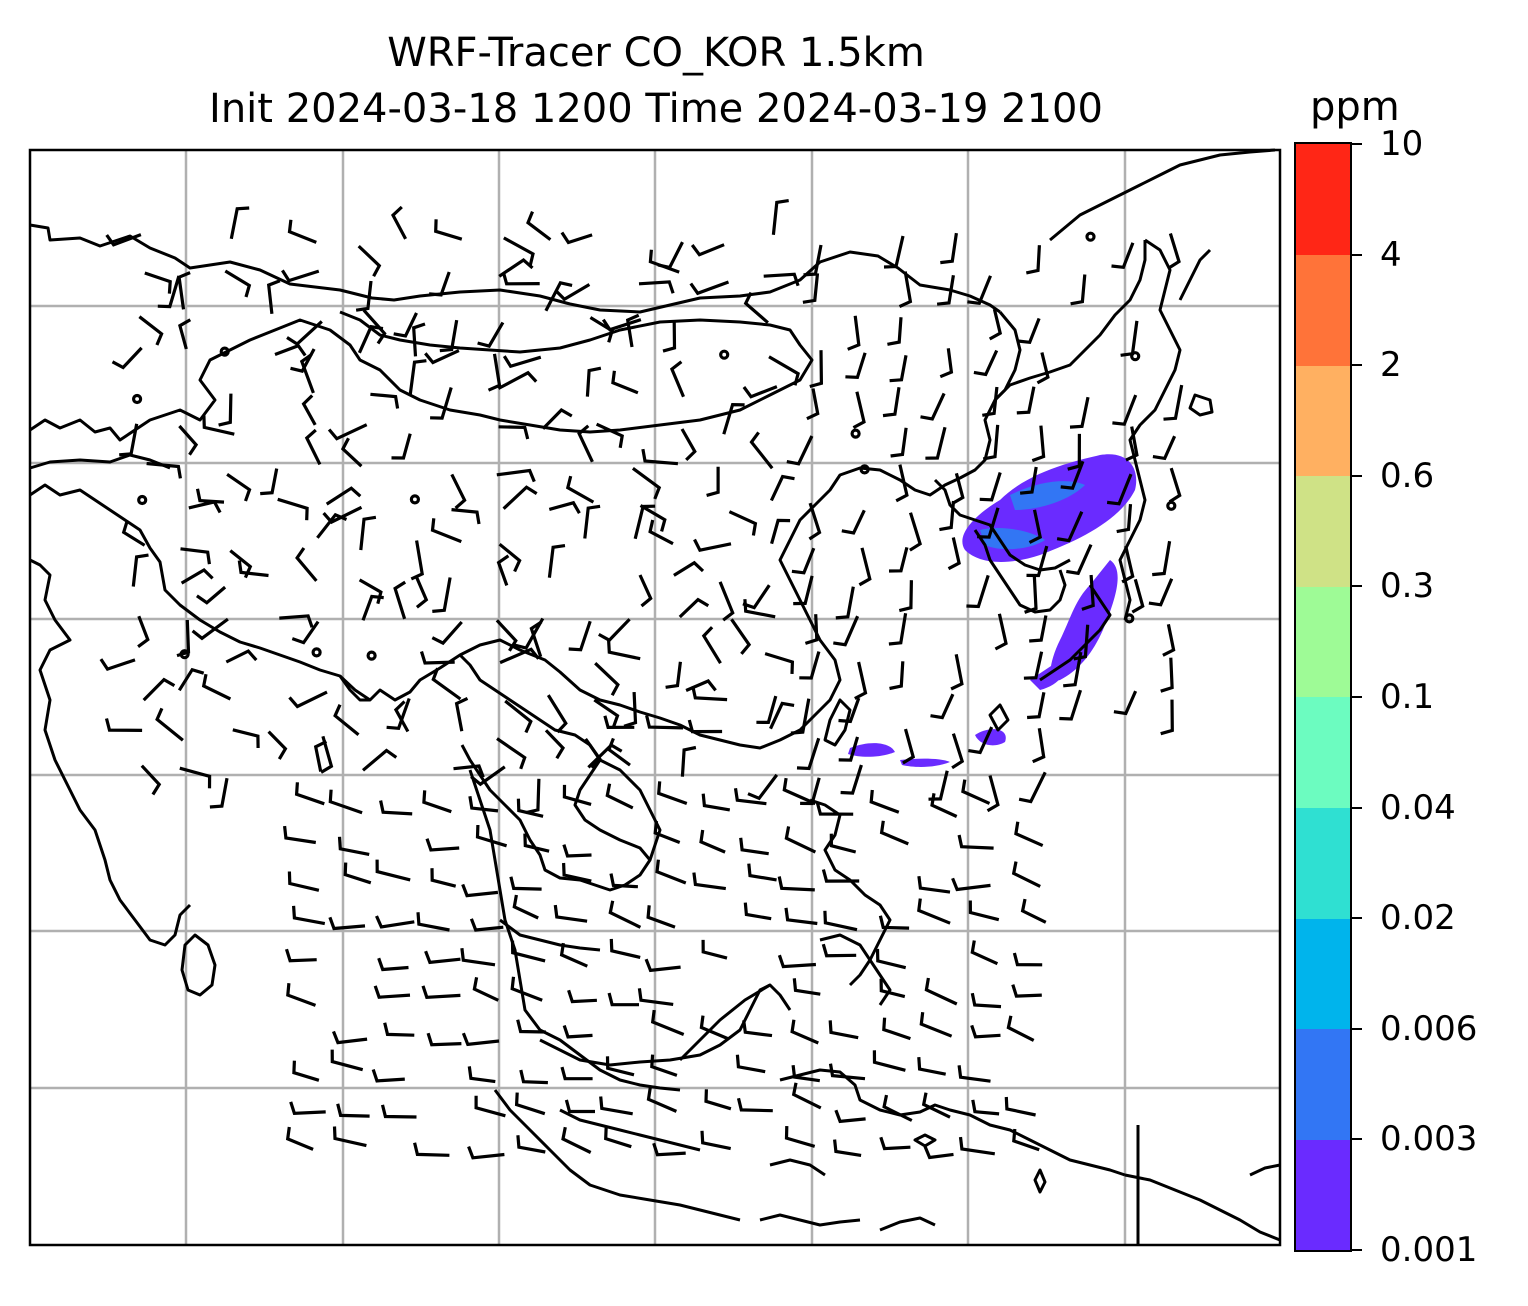 Image resolution: width=1528 pixels, height=1306 pixels. What do you see at coordinates (1429, 1250) in the screenshot?
I see `colorbar-tick-label: 0.001` at bounding box center [1429, 1250].